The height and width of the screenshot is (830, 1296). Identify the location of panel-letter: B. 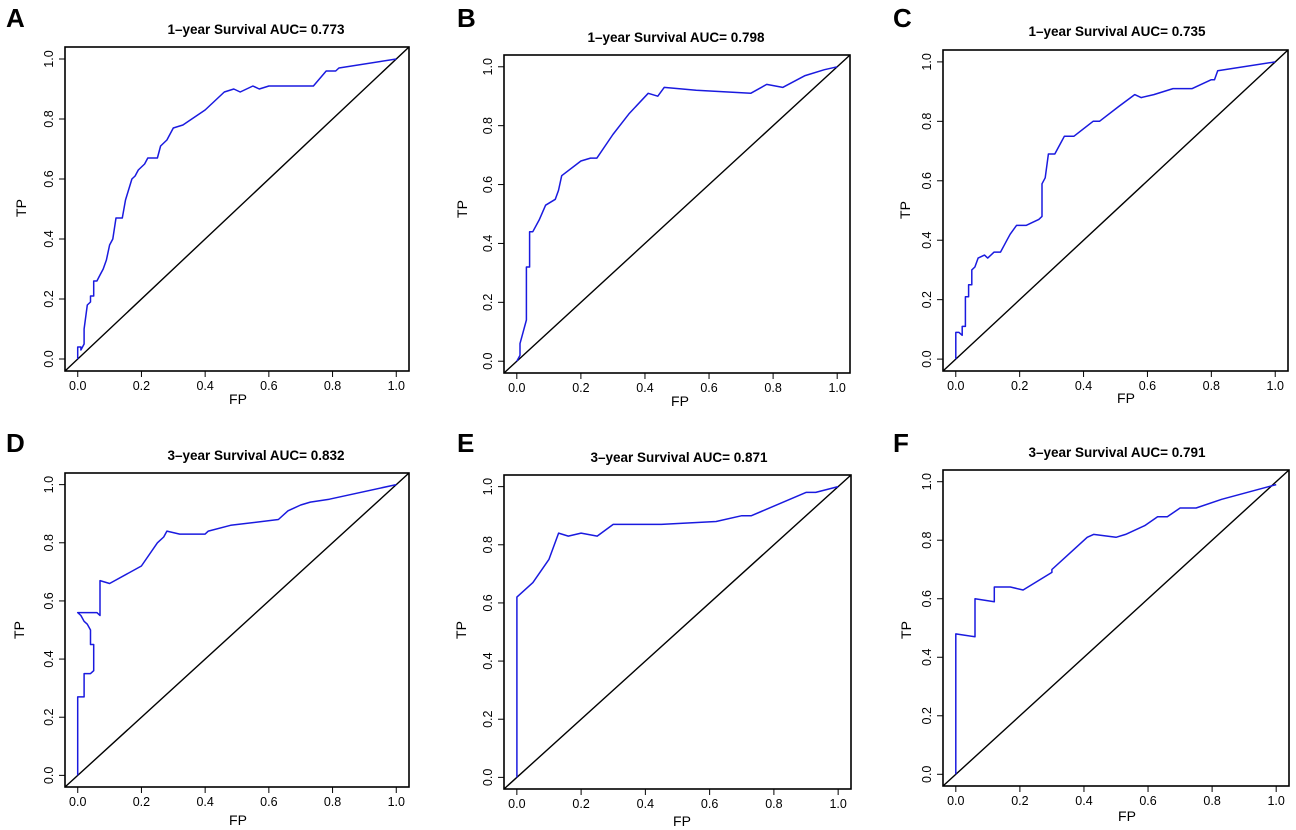
(466, 18).